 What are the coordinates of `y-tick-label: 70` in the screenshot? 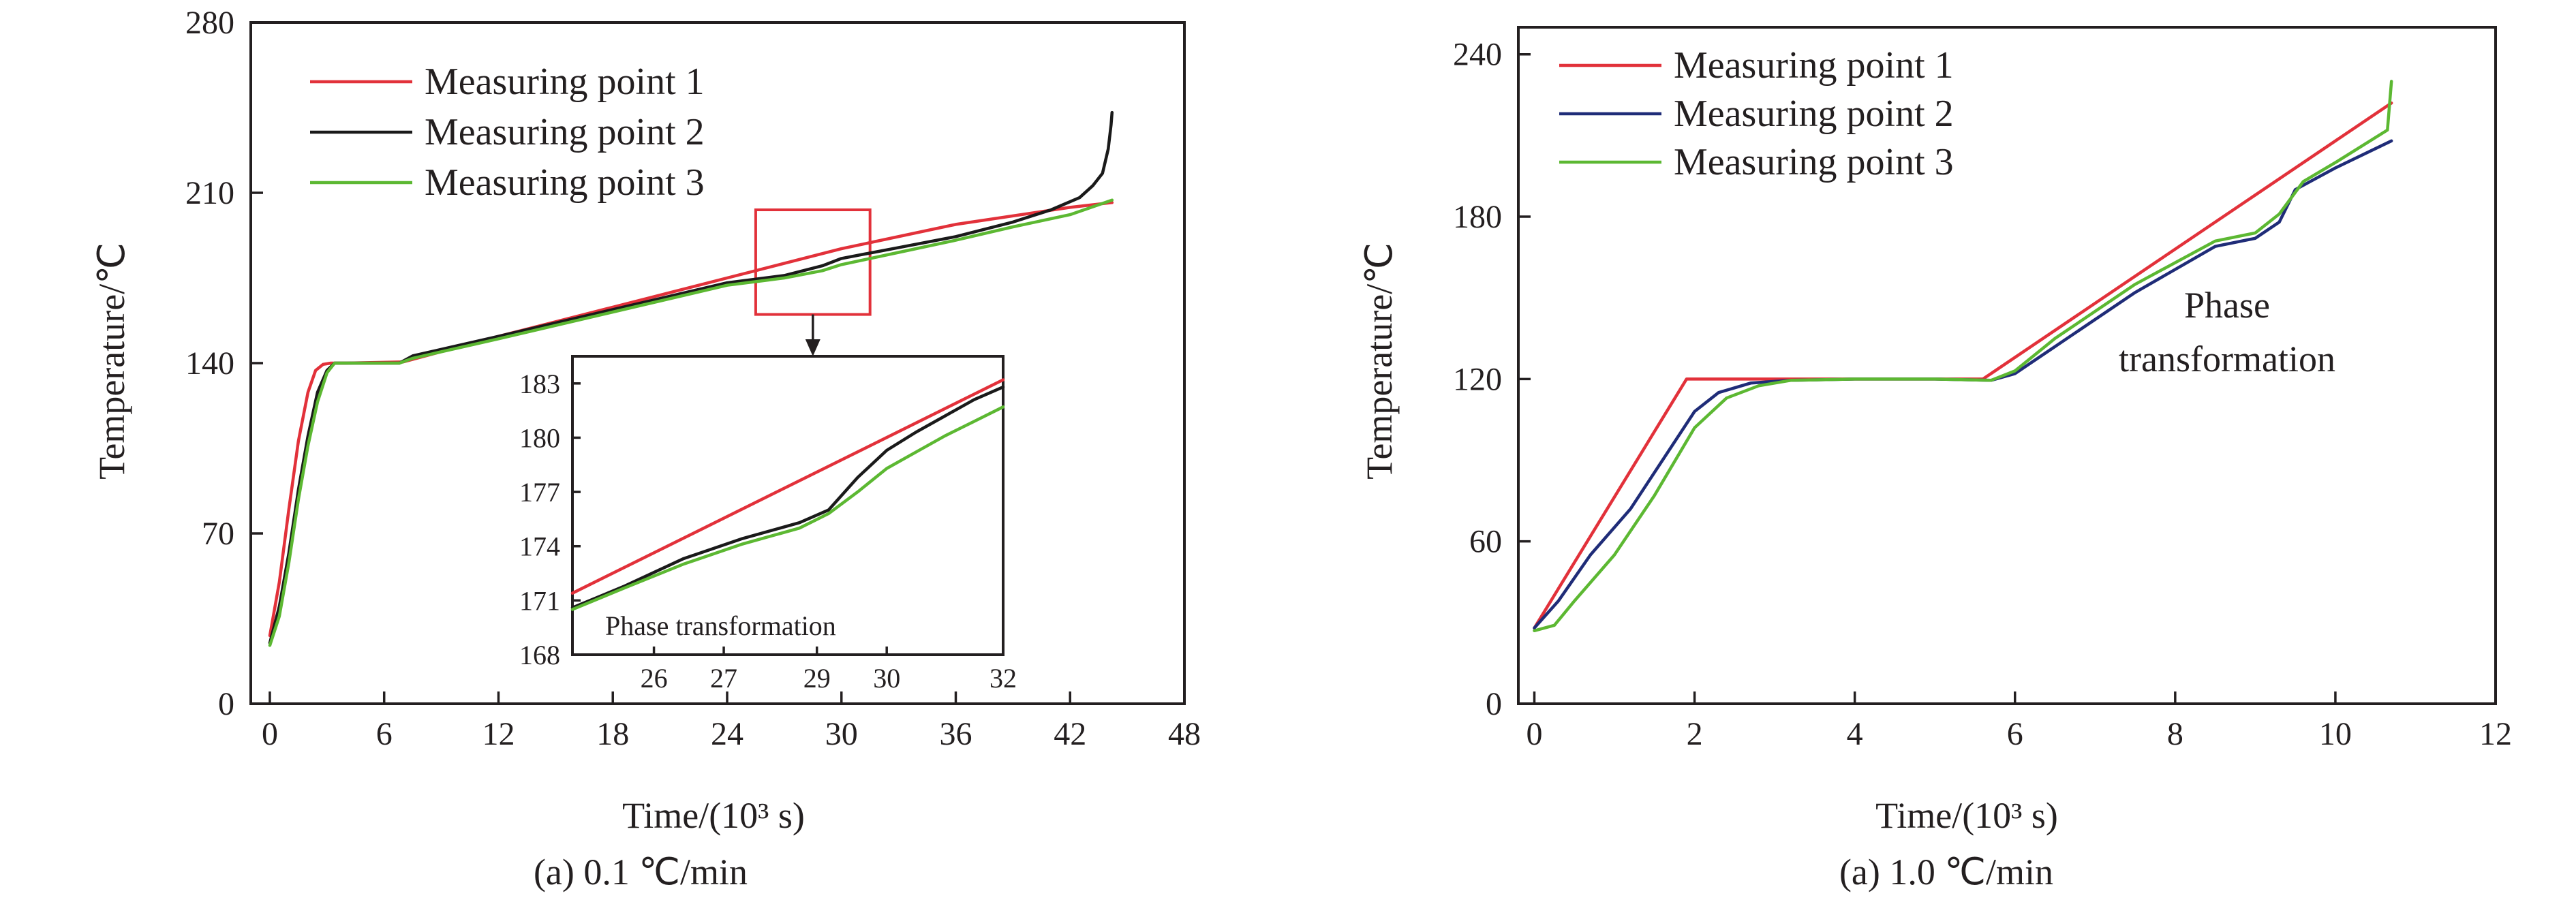 It's located at (218, 534).